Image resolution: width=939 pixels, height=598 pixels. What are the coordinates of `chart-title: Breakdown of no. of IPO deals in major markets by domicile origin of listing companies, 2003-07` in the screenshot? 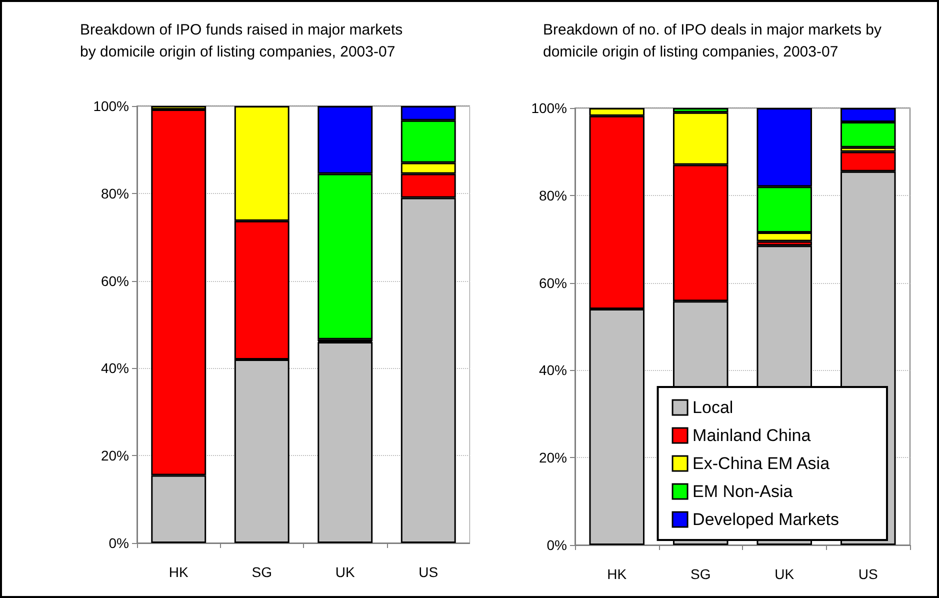 It's located at (714, 41).